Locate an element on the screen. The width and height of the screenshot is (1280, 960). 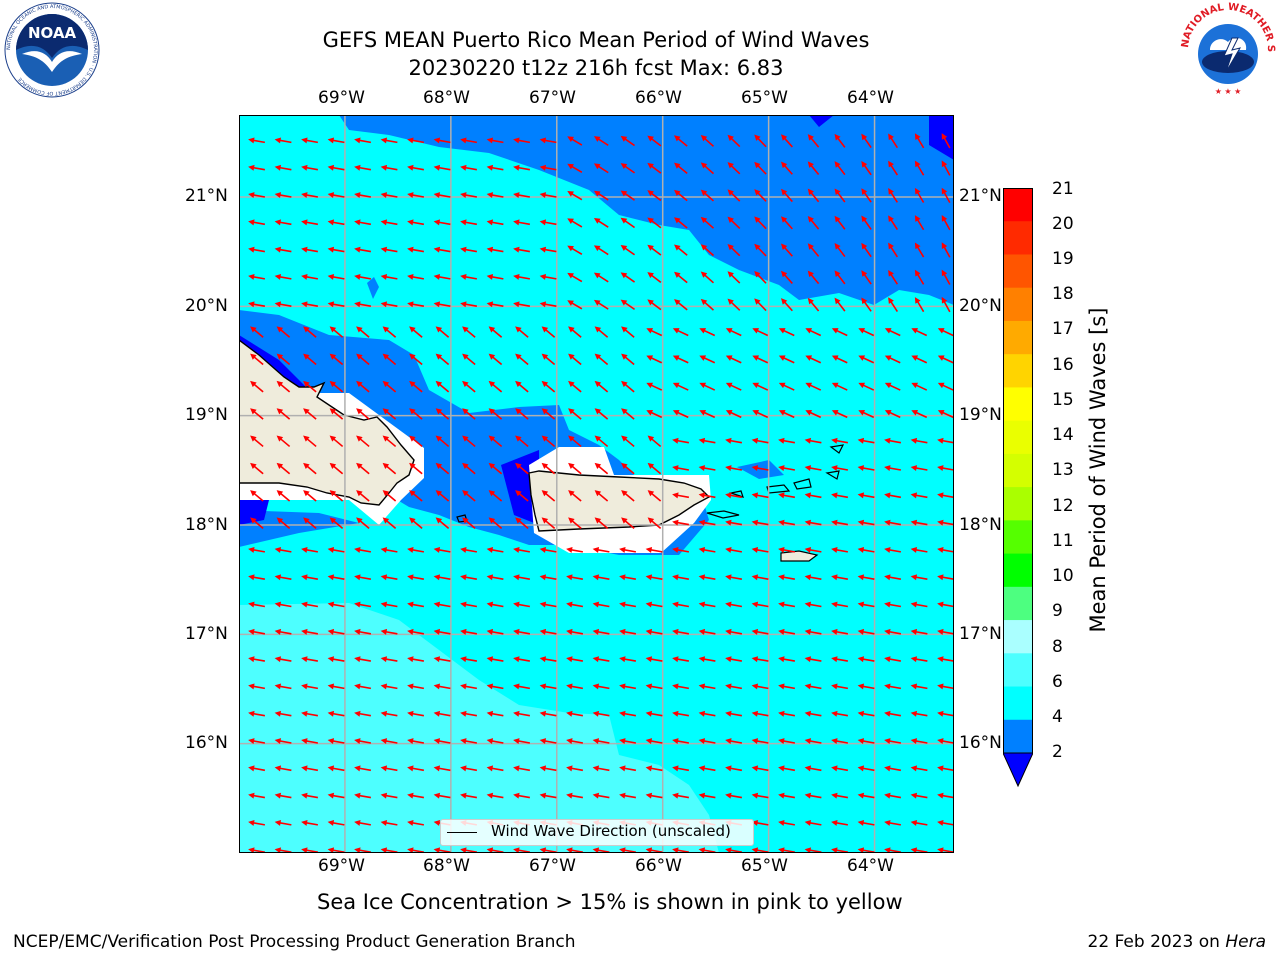
band-2-4-east is located at coordinates (760, 469).